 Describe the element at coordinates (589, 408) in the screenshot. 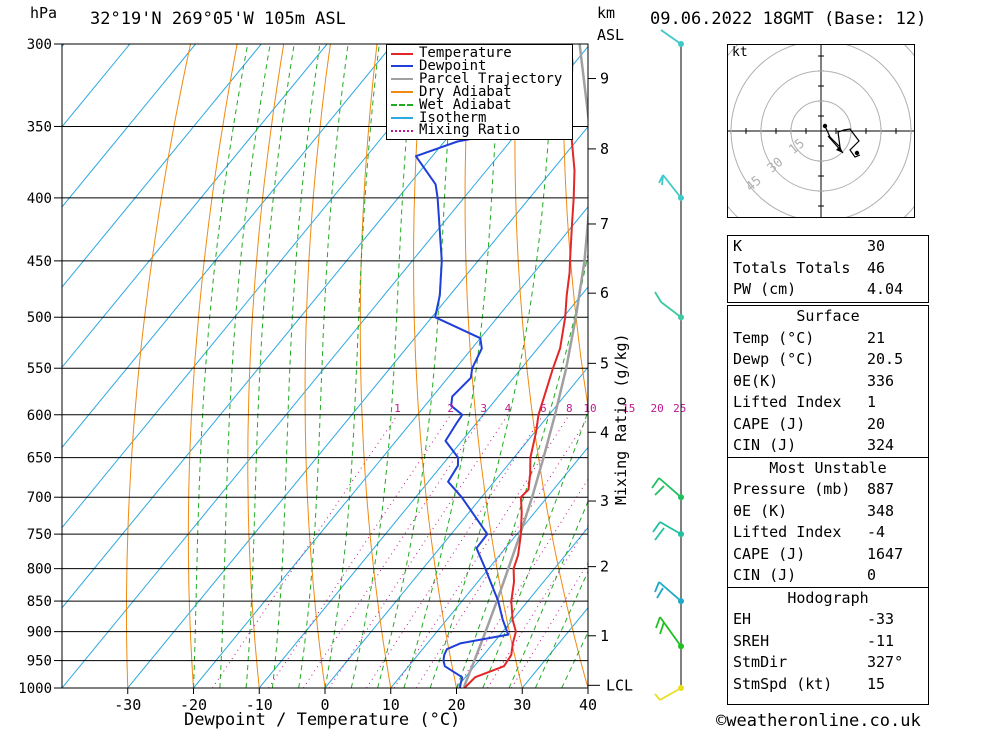

I see `mixing-ratio-label: 10` at that location.